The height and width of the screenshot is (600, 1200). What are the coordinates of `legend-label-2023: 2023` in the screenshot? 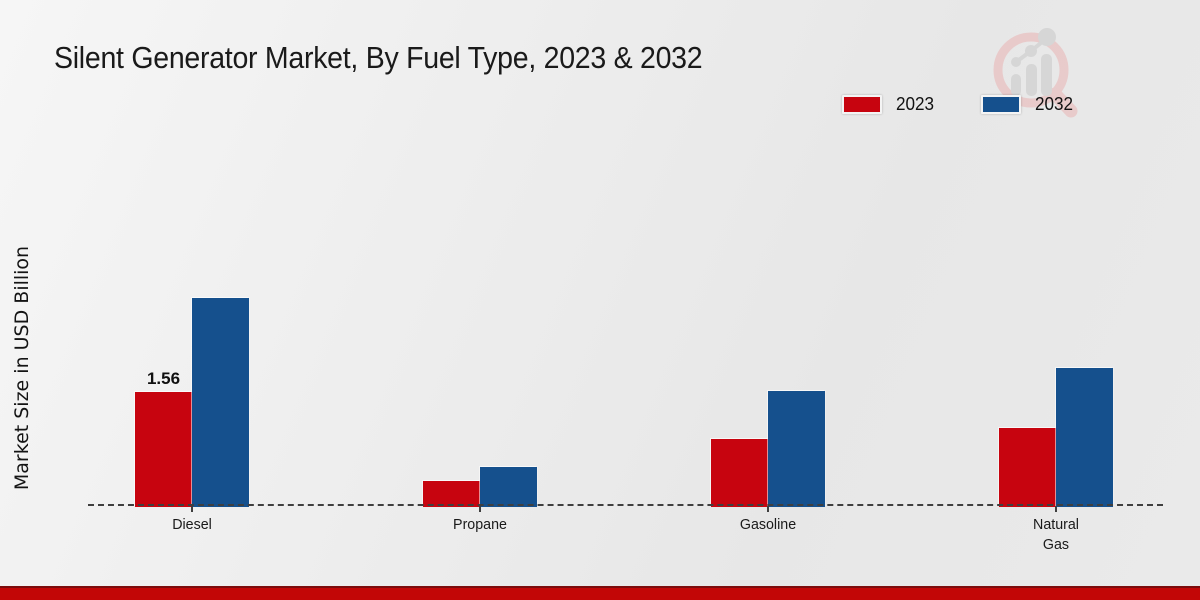 It's located at (915, 104).